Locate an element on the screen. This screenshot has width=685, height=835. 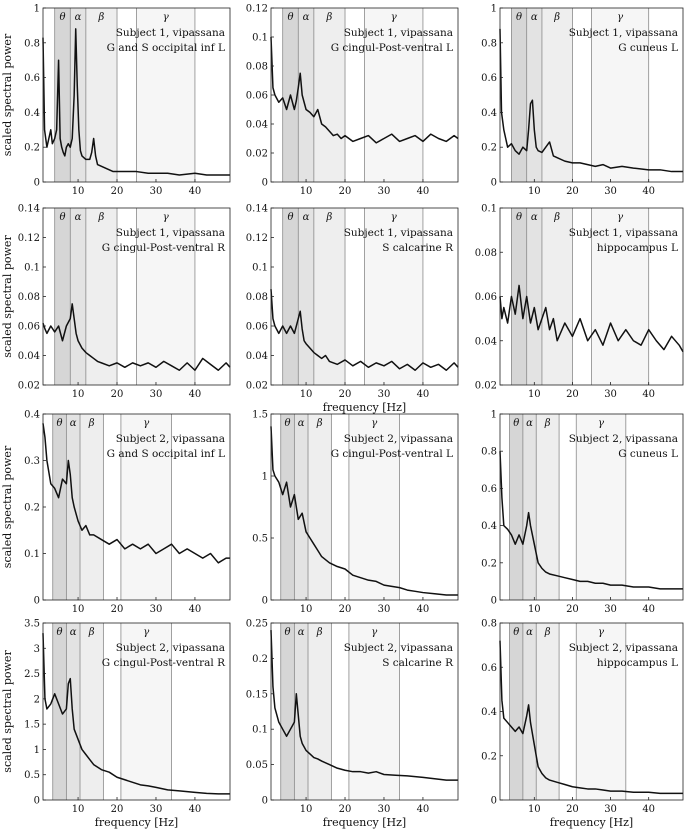
panel-annotation: S calcarine R is located at coordinates (418, 663).